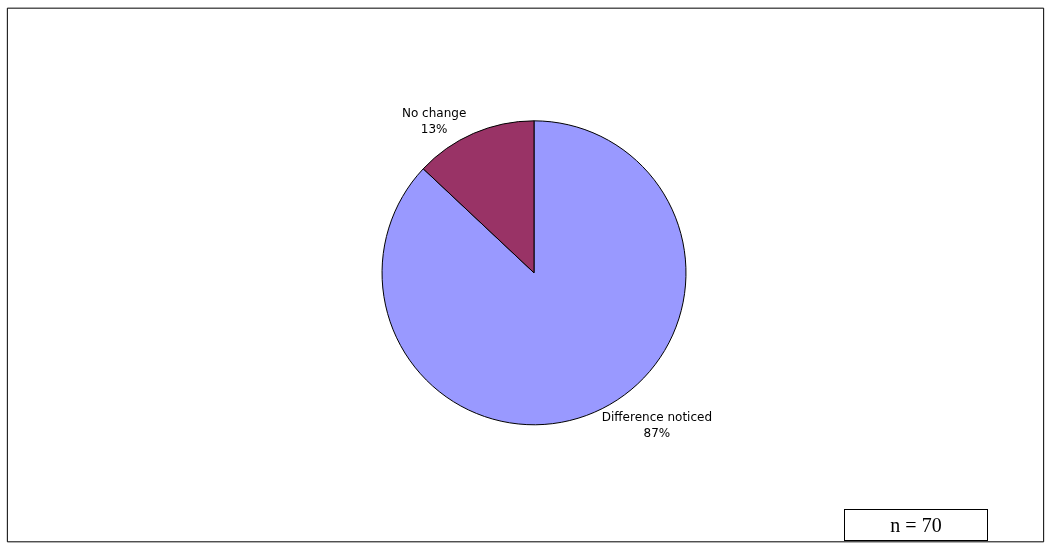  I want to click on data-label: 13%, so click(434, 128).